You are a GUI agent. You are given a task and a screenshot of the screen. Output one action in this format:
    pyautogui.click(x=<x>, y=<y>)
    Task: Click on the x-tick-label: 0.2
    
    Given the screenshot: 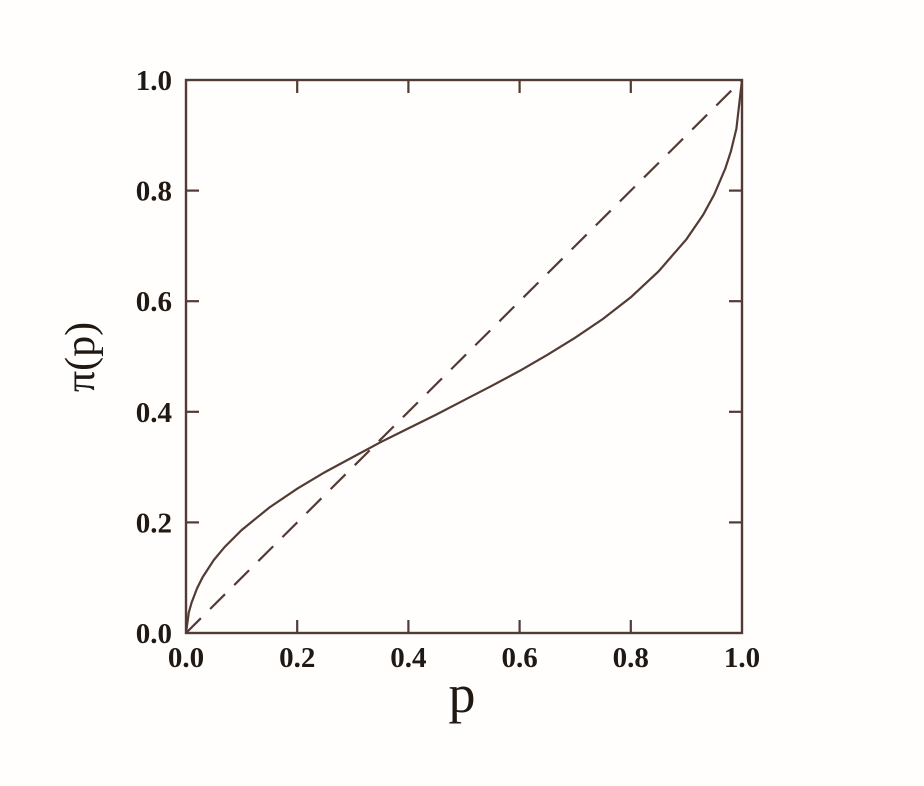 What is the action you would take?
    pyautogui.click(x=297, y=658)
    